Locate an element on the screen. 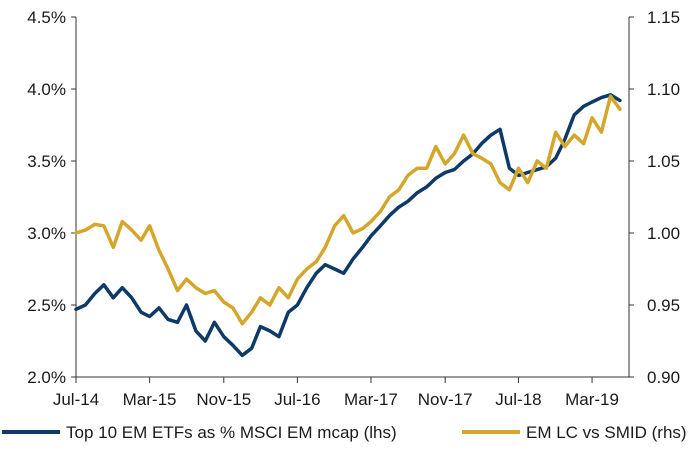  x-tick-label: Mar-17 is located at coordinates (371, 399).